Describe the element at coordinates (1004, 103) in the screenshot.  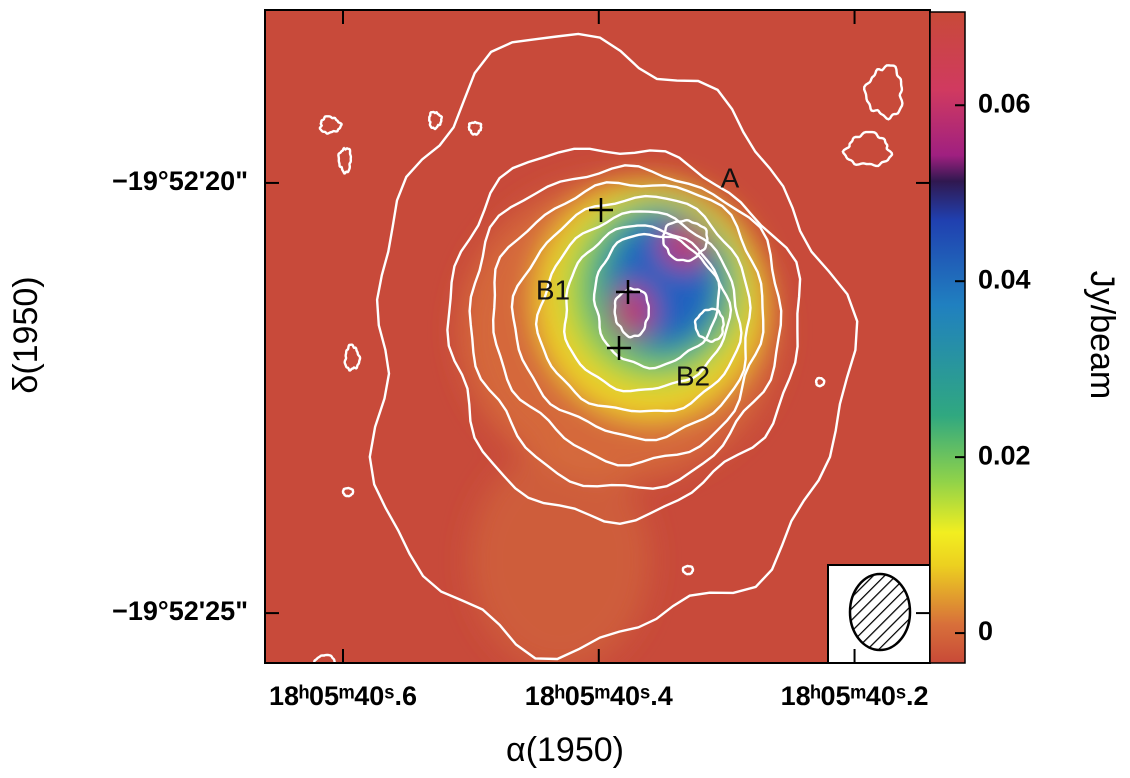
I see `colorbar-tick-label: 0.06` at that location.